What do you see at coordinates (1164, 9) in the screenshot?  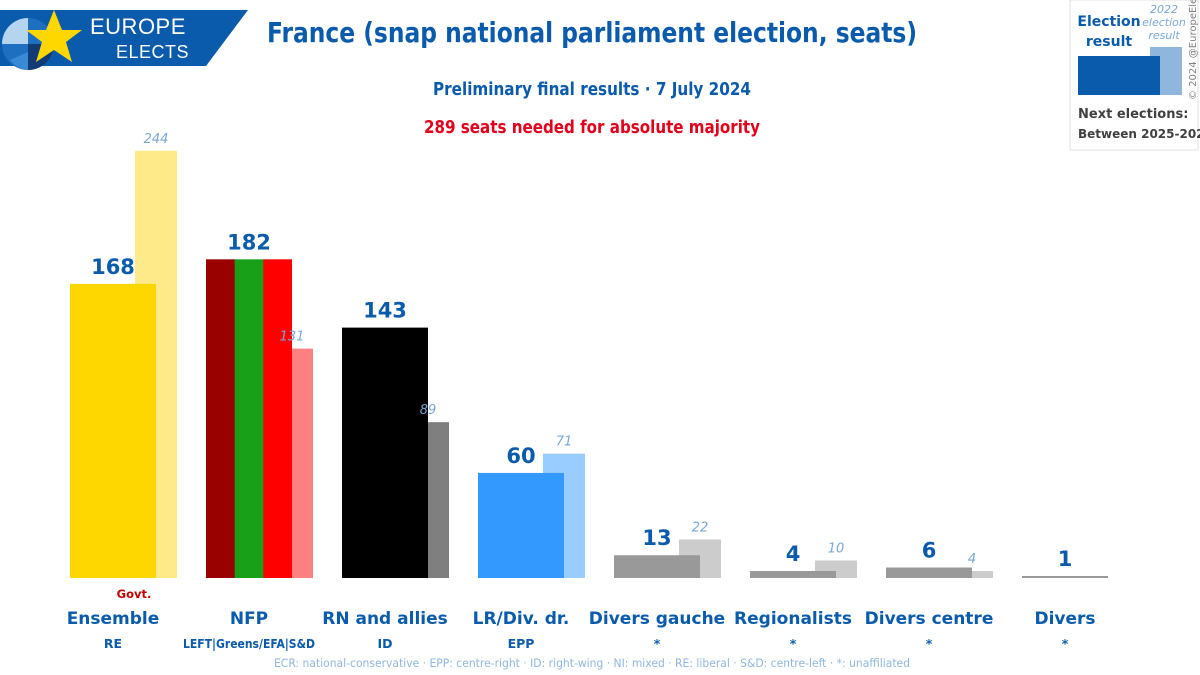 I see `legend-previous-label-1: 2022` at bounding box center [1164, 9].